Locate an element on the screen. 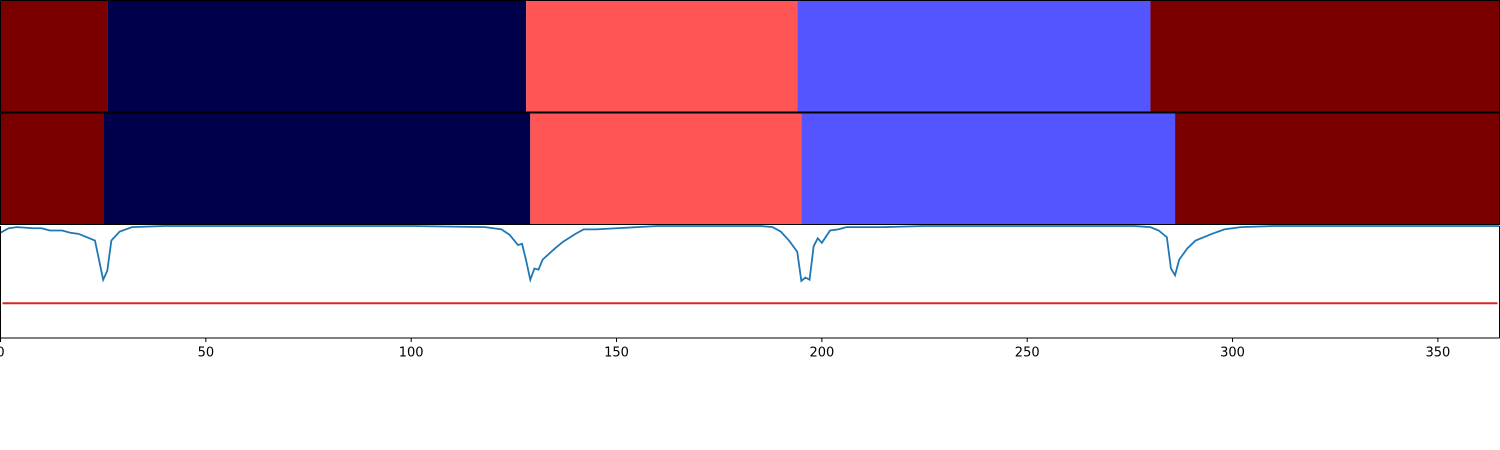  x-tick-label: 100 is located at coordinates (411, 353).